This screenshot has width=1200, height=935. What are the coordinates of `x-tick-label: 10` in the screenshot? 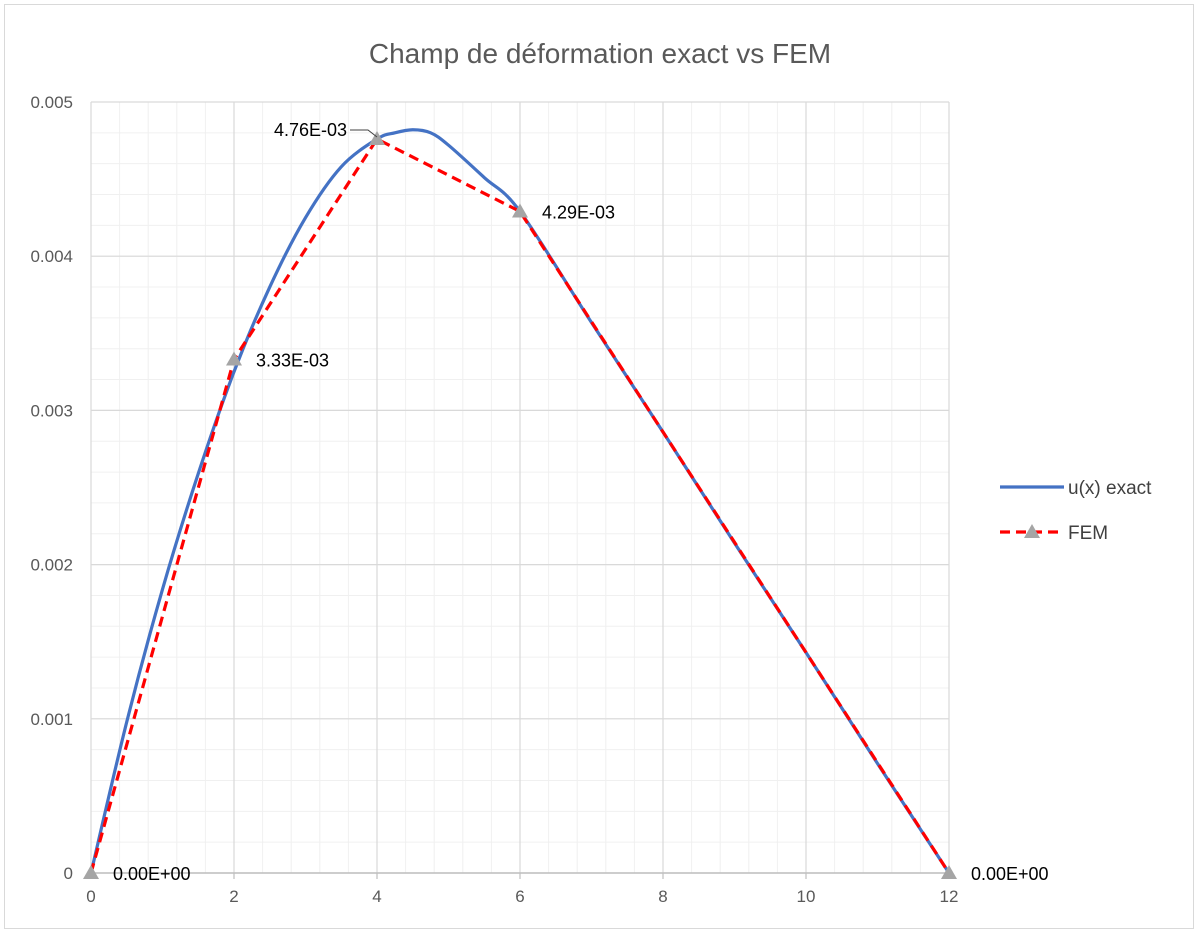 It's located at (806, 896).